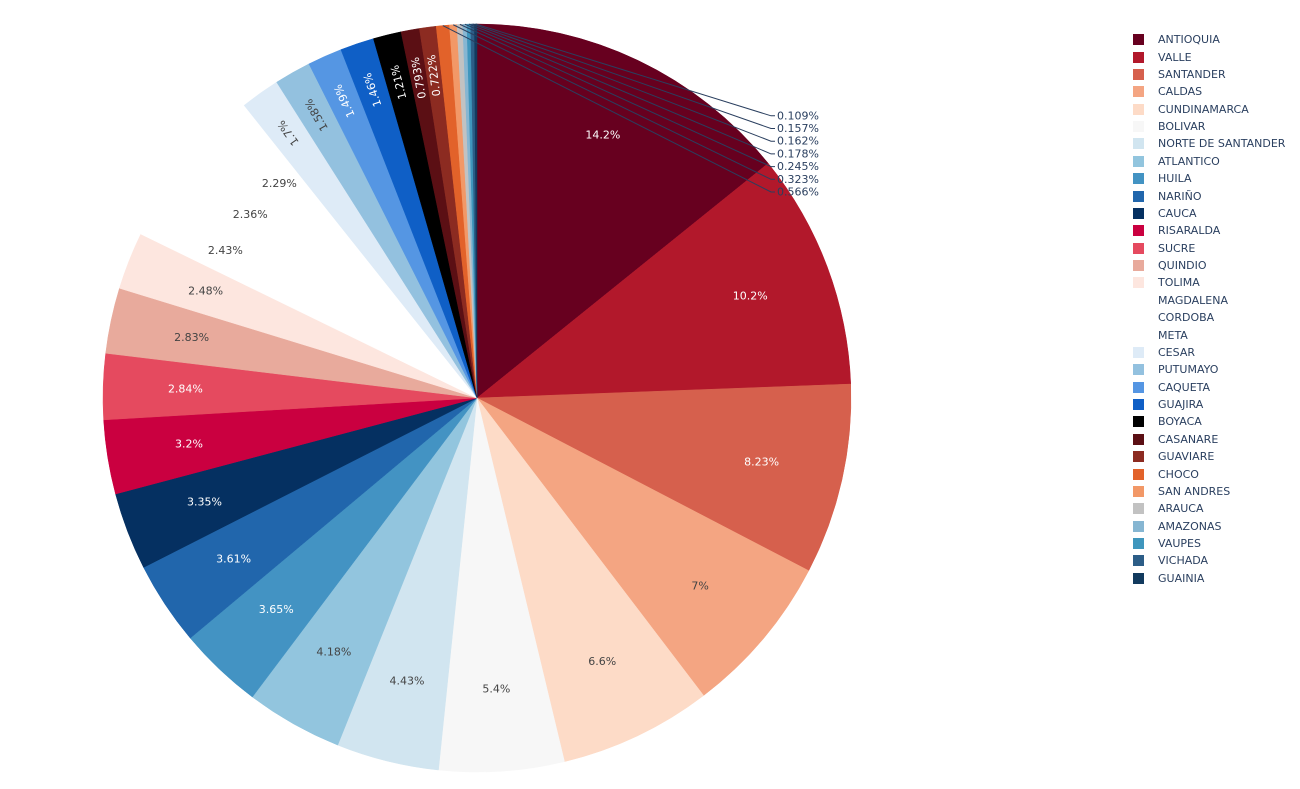 The width and height of the screenshot is (1300, 789). I want to click on legend-item: VICHADA, so click(1209, 560).